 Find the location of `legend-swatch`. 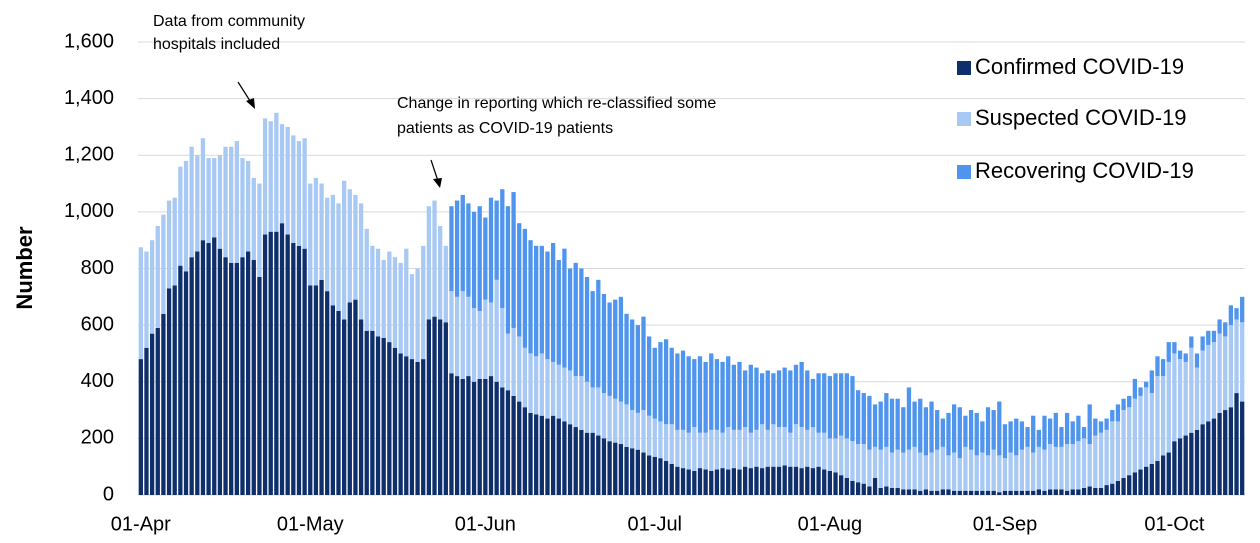

legend-swatch is located at coordinates (964, 119).